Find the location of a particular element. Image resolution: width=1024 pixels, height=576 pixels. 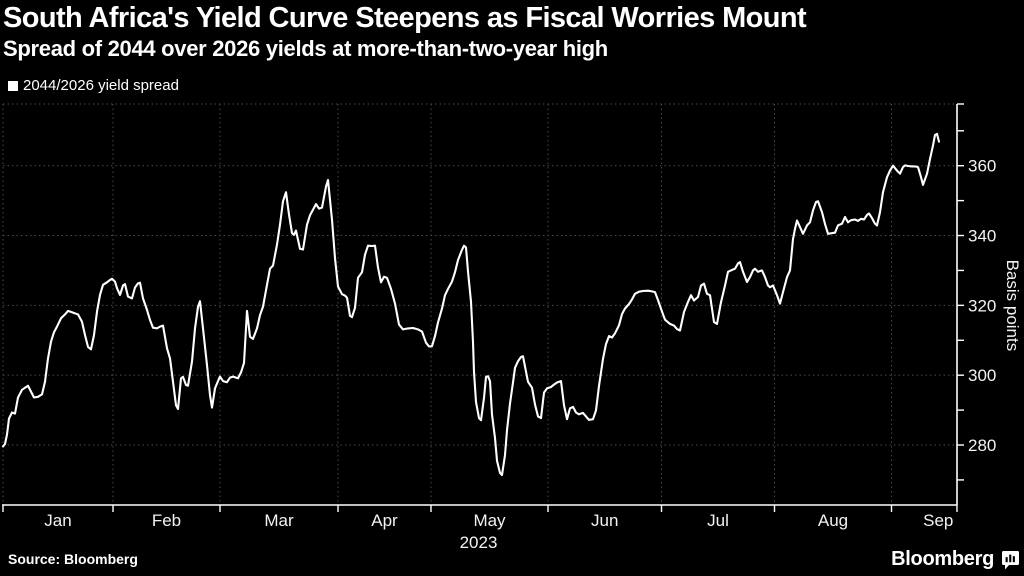

bar-chart-bubble-icon is located at coordinates (1010, 559).